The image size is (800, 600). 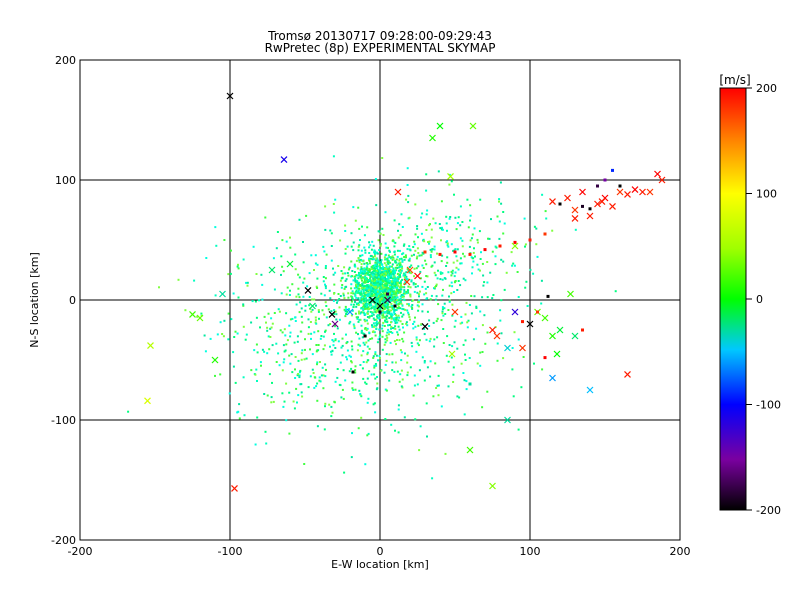 I want to click on colorbar-tick-label: 200, so click(x=766, y=88).